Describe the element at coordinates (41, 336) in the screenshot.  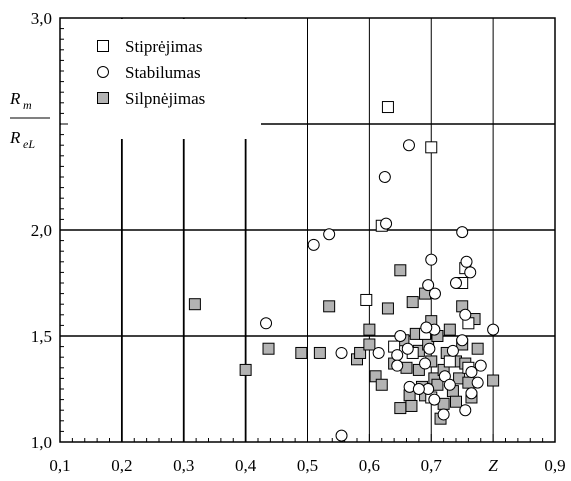
I see `y-tick-label: 1,5` at that location.